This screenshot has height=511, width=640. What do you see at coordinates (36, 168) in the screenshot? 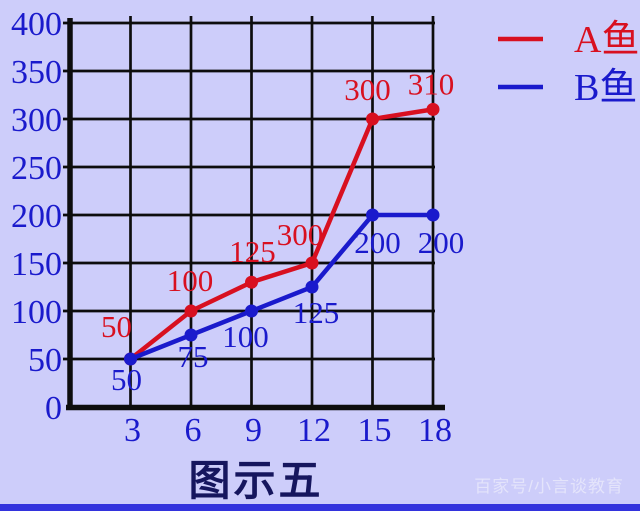
I see `y-tick-label: 250` at bounding box center [36, 168].